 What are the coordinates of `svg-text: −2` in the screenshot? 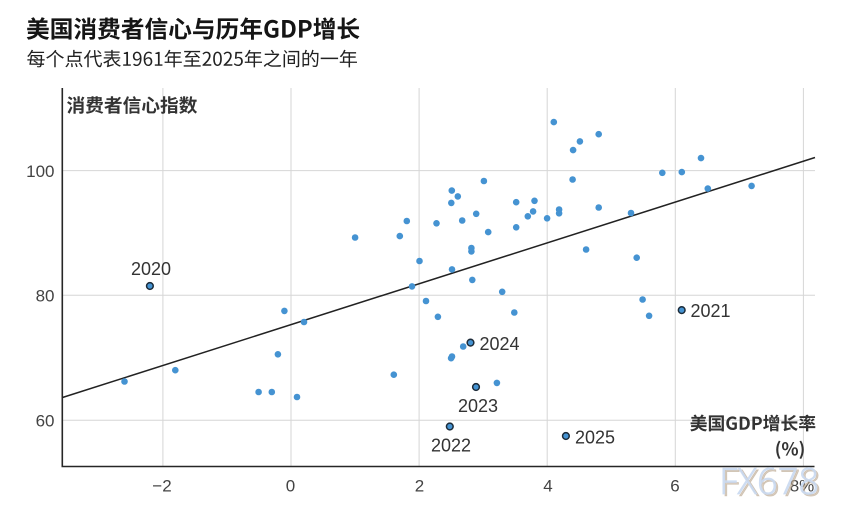 It's located at (161, 486).